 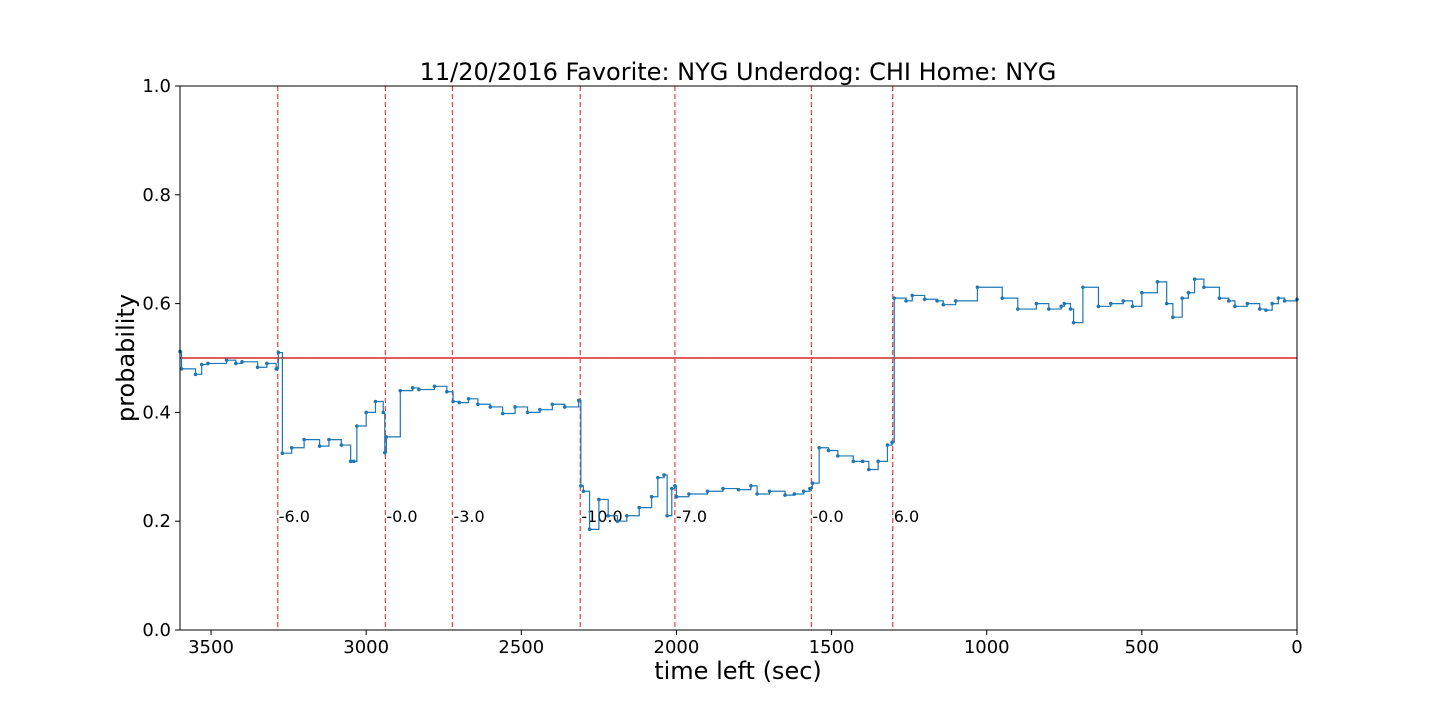 I want to click on x-axis-label: time left (sec), so click(x=738, y=671).